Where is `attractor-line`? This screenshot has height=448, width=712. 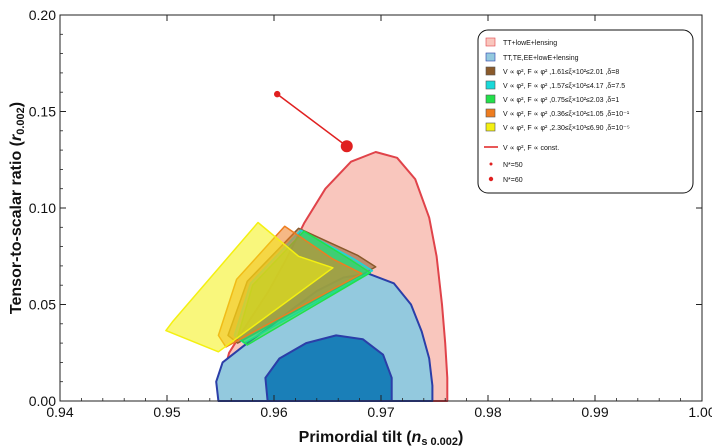 attractor-line is located at coordinates (312, 120).